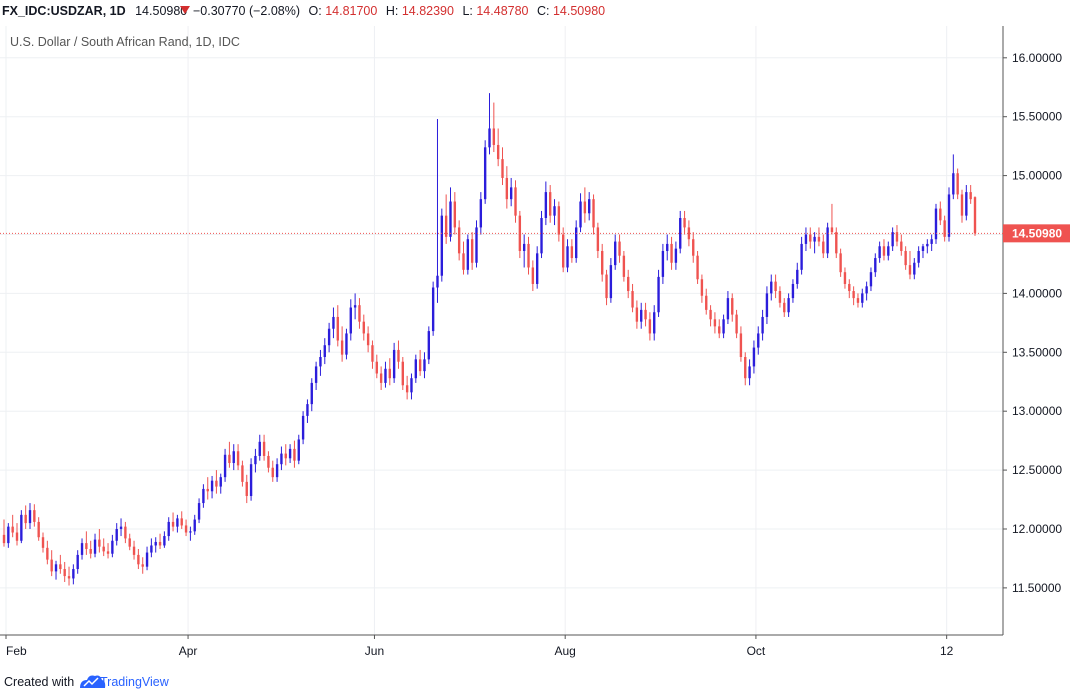  I want to click on high-value: 14.82390, so click(428, 11).